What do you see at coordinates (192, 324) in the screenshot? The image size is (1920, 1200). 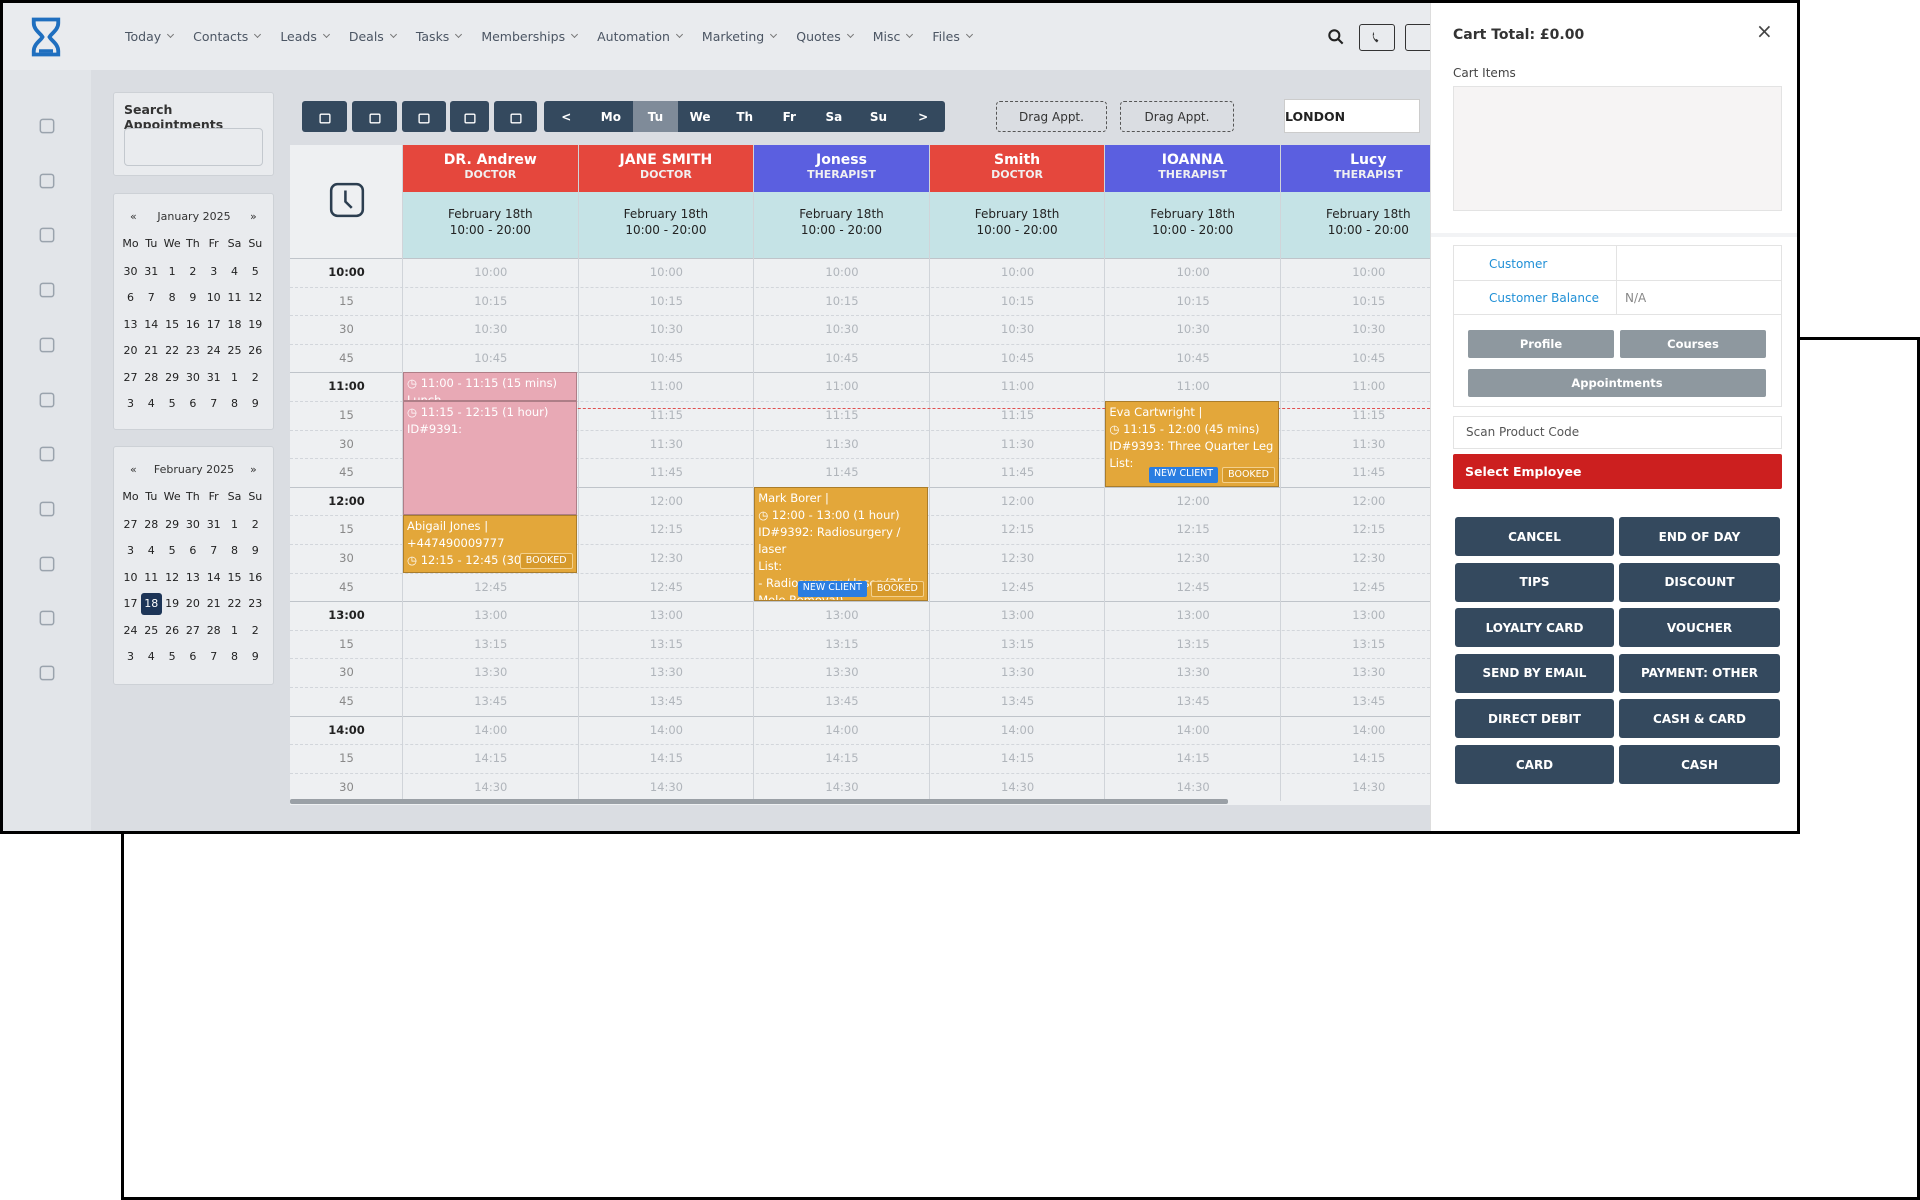 I see `calendar-day: 16` at bounding box center [192, 324].